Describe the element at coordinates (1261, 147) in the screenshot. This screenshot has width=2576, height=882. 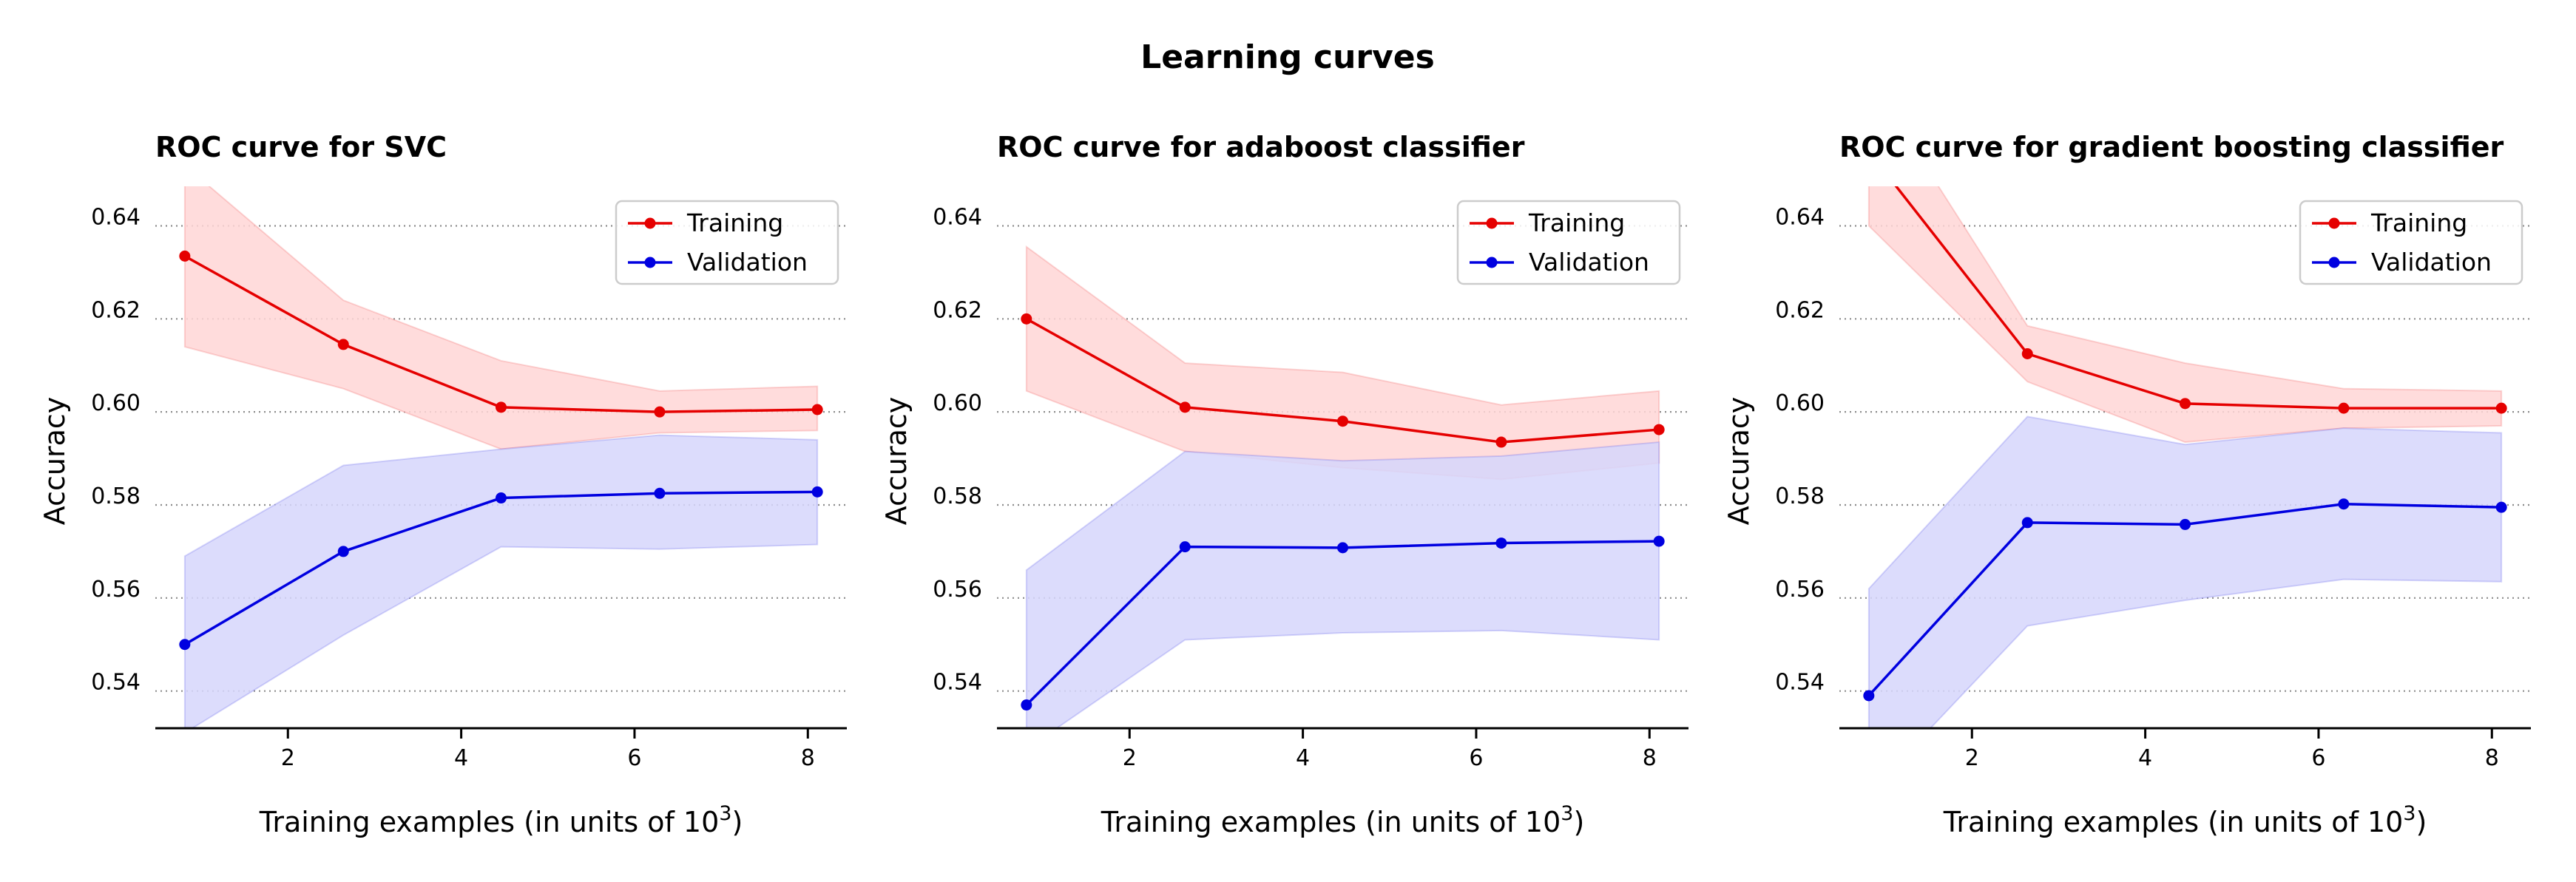
I see `chart-title: ROC curve for adaboost classifier` at that location.